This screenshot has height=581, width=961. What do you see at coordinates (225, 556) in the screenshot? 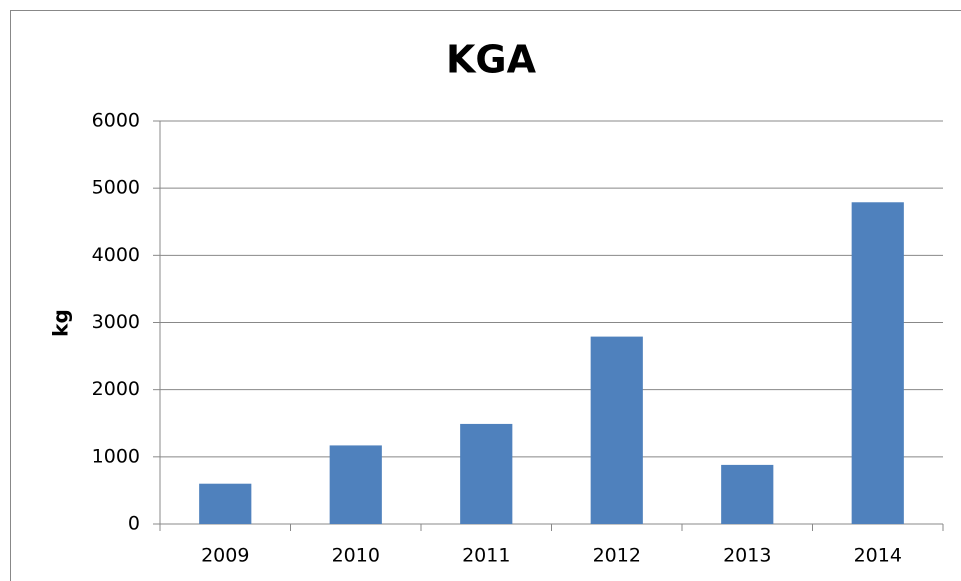
I see `x-tick-label: 2009` at bounding box center [225, 556].